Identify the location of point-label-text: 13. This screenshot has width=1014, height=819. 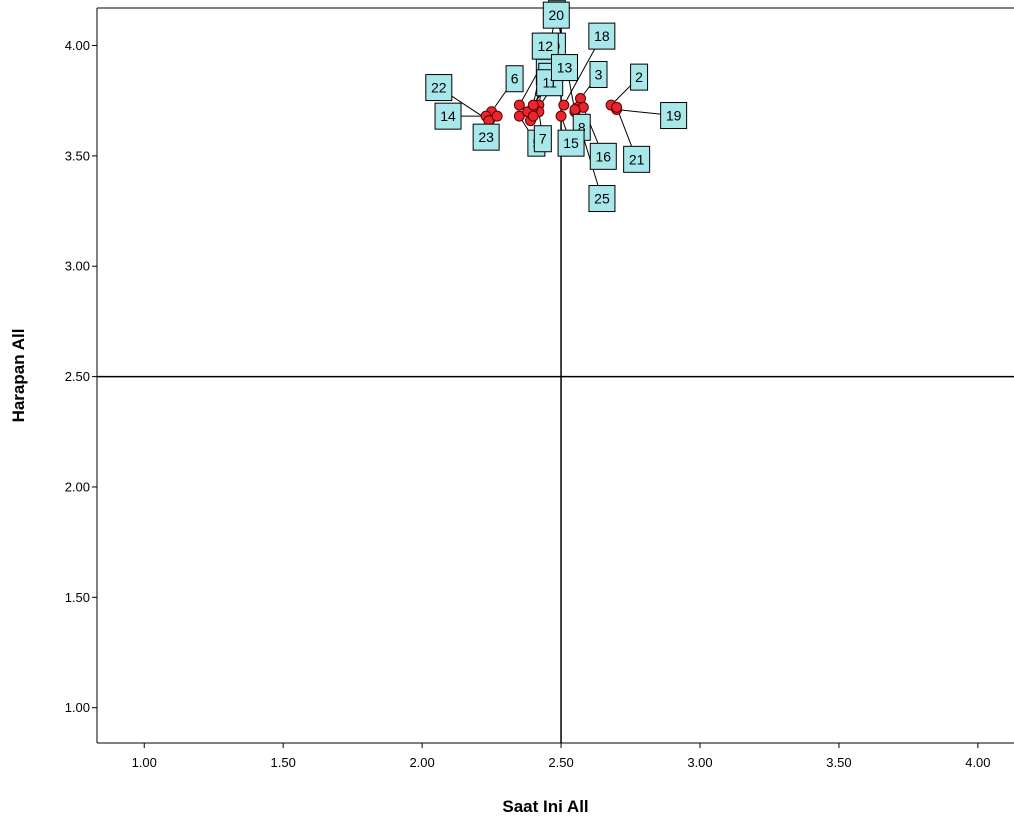
(565, 68).